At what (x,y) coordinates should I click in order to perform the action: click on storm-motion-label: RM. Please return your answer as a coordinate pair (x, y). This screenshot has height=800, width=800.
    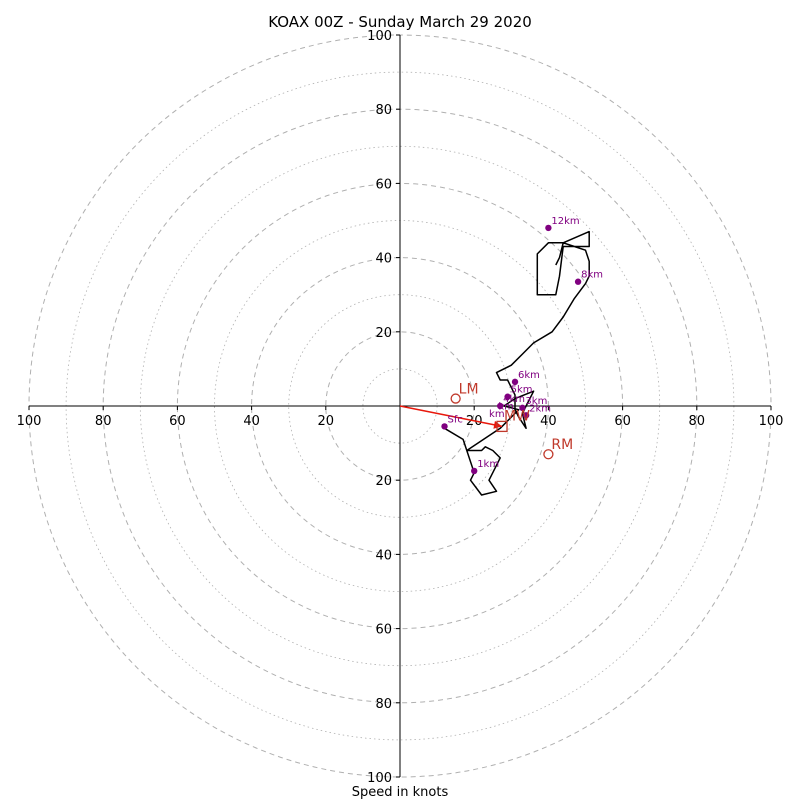
    Looking at the image, I should click on (562, 445).